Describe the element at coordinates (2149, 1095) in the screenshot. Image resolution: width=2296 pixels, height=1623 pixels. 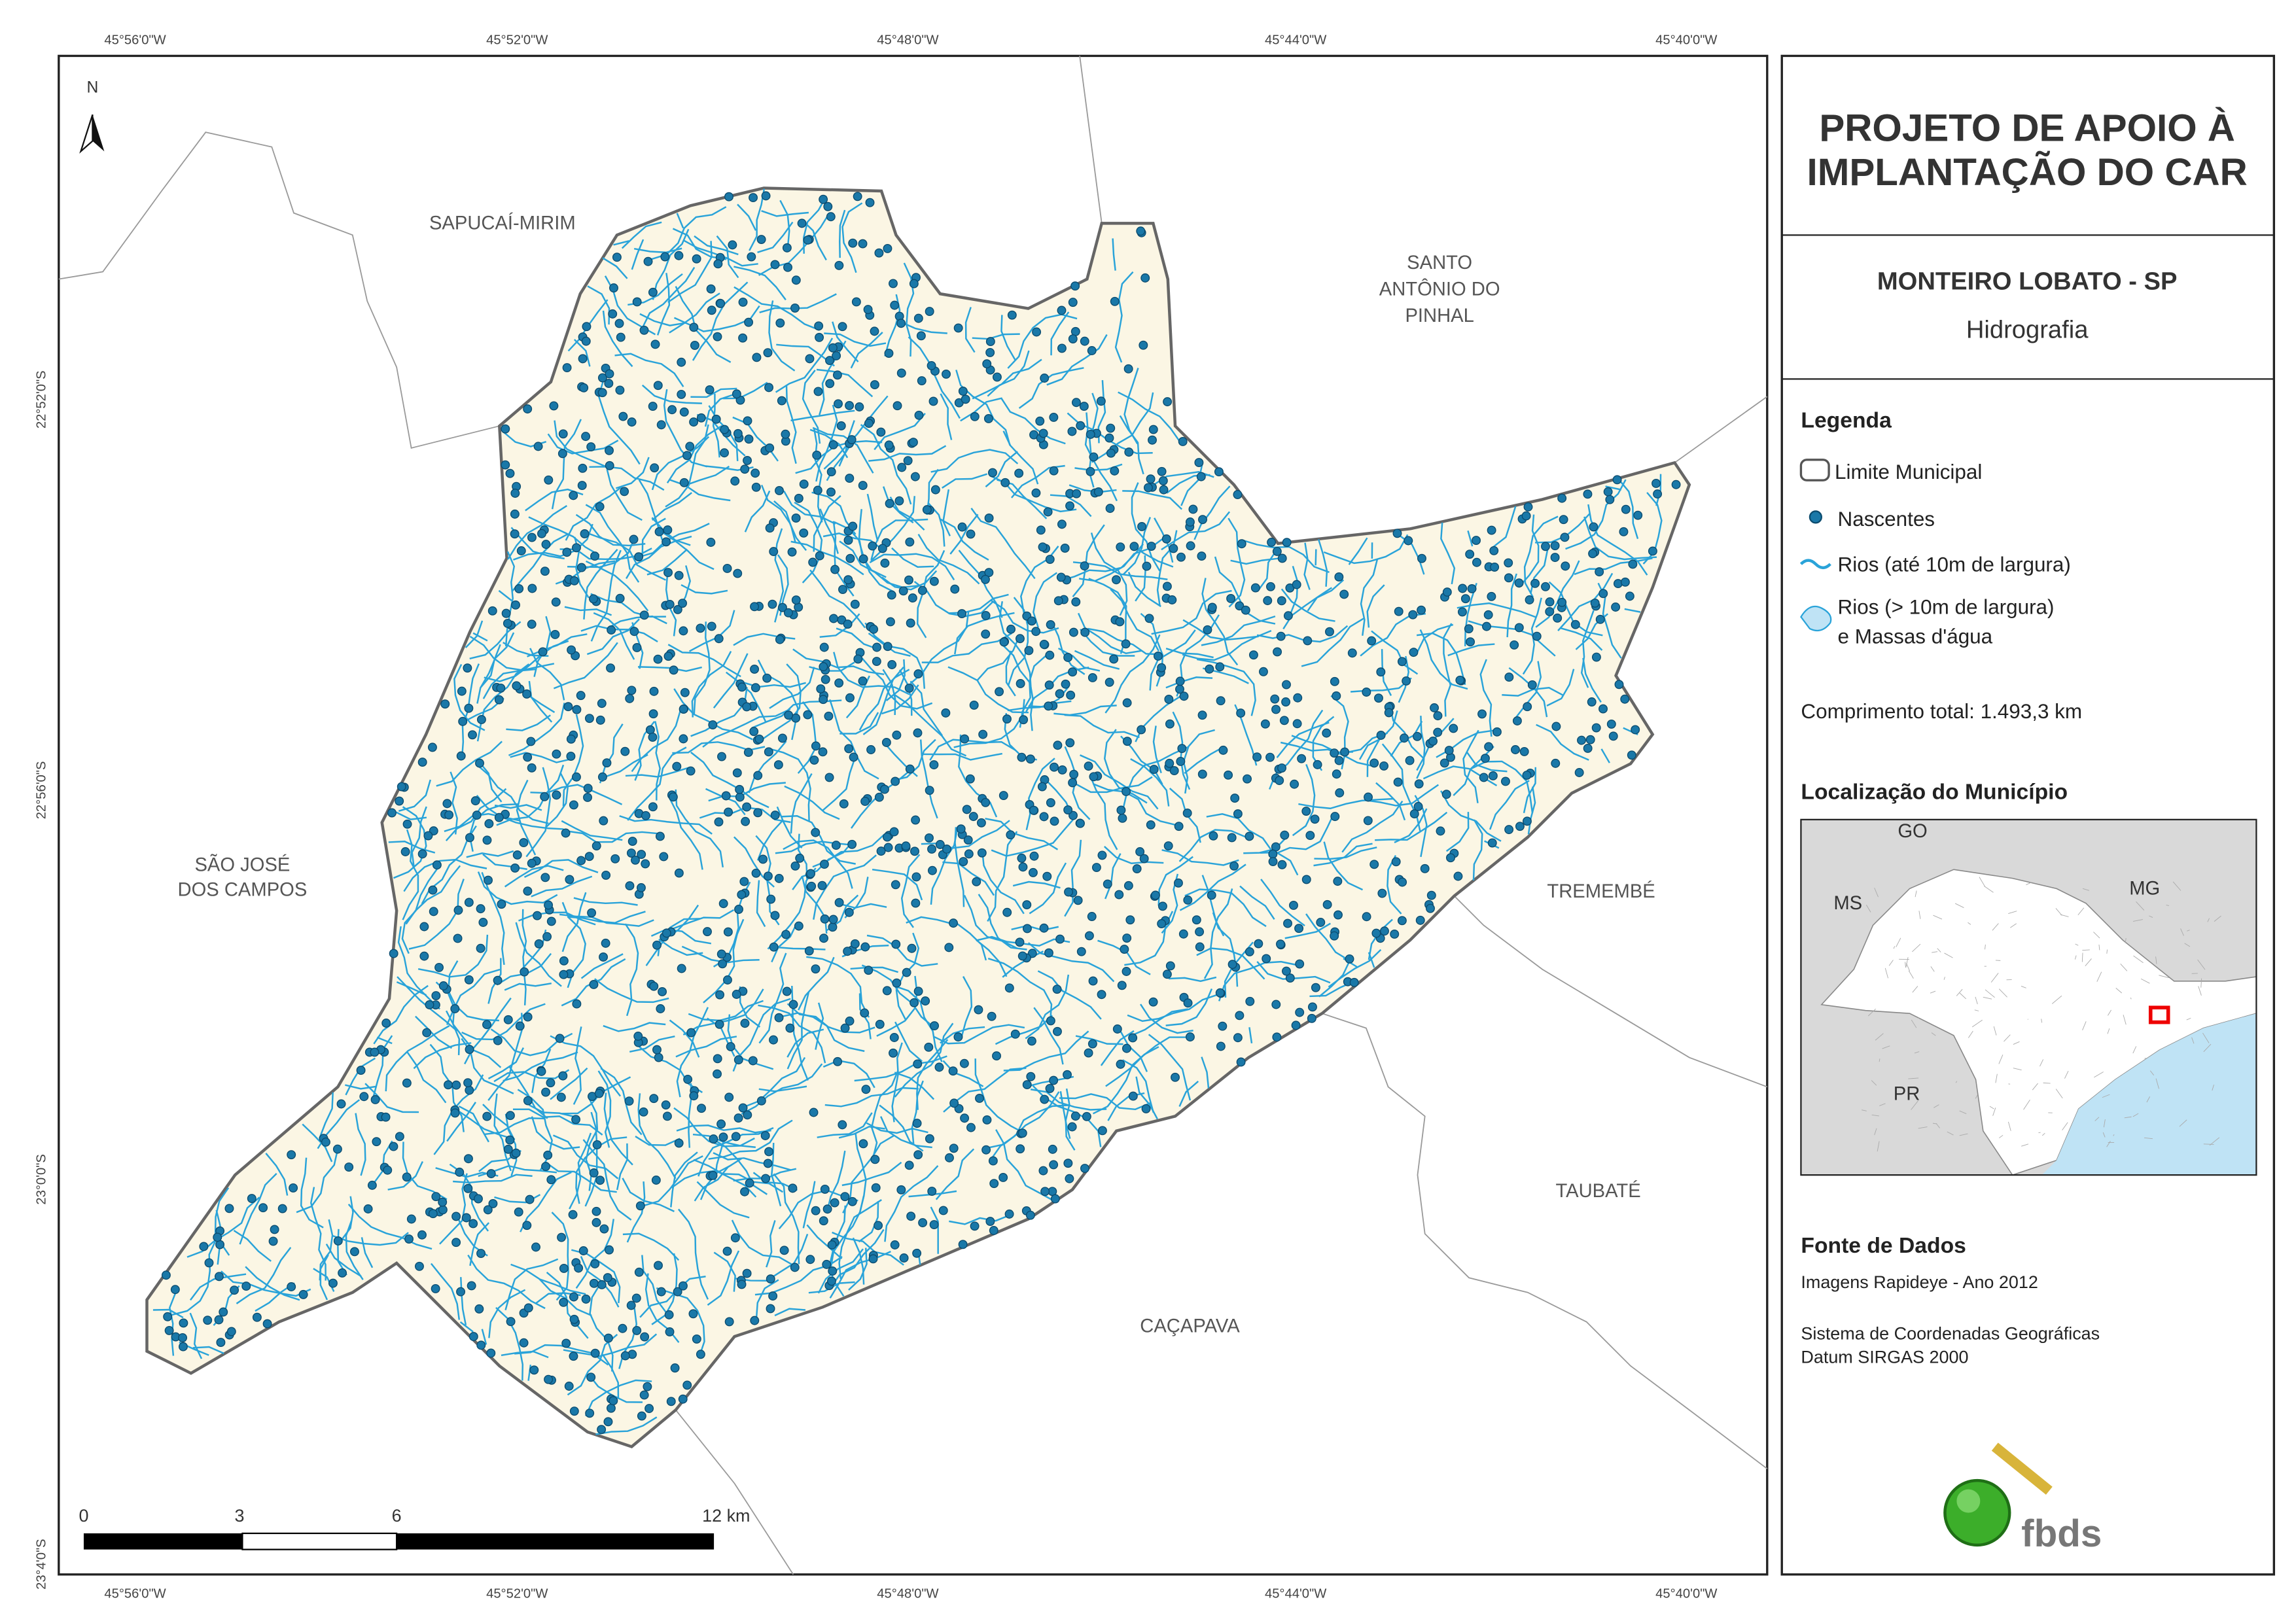
I see `ocean` at that location.